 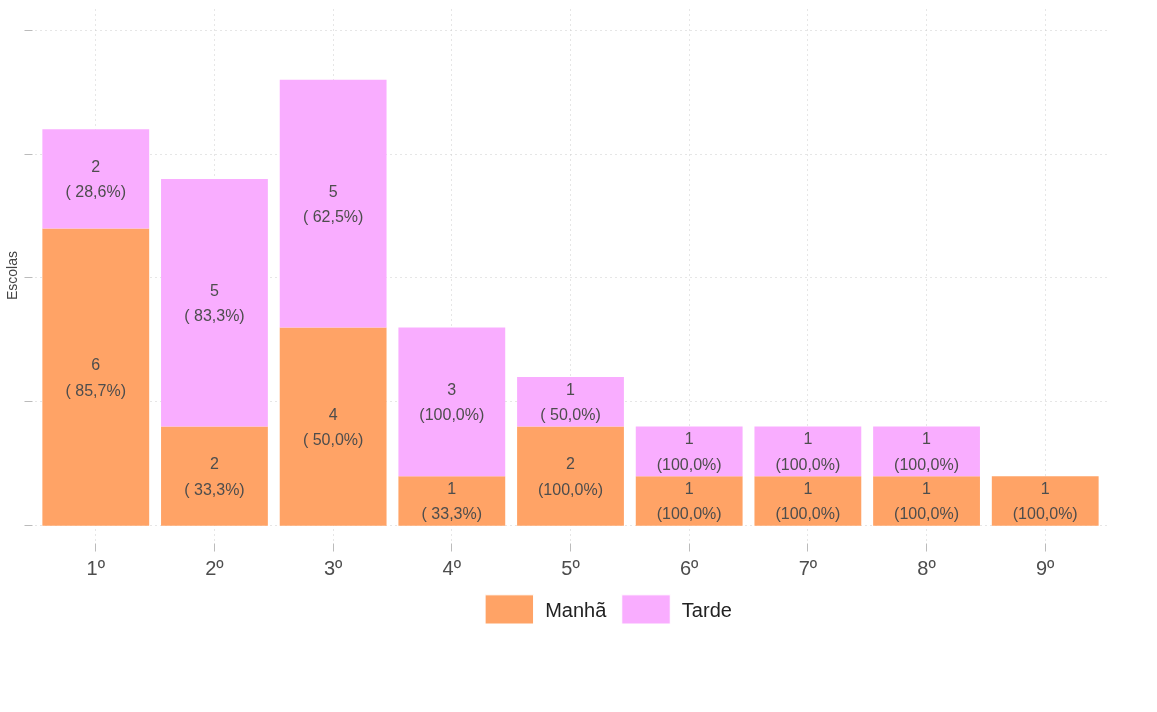 I want to click on x-tick-label: 2º, so click(x=215, y=567).